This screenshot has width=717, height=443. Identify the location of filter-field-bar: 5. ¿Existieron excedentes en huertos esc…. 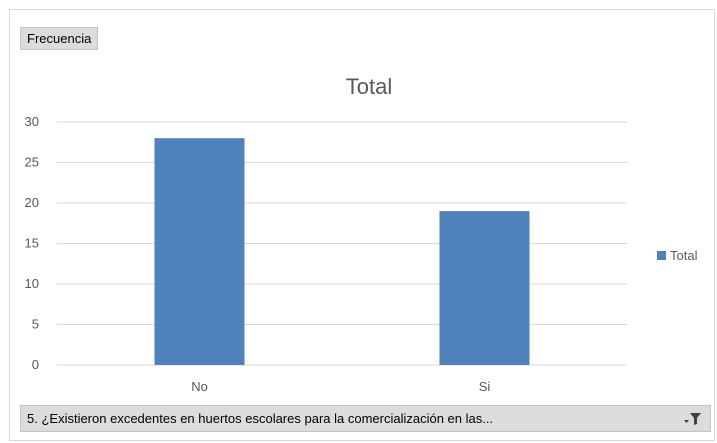
(365, 418).